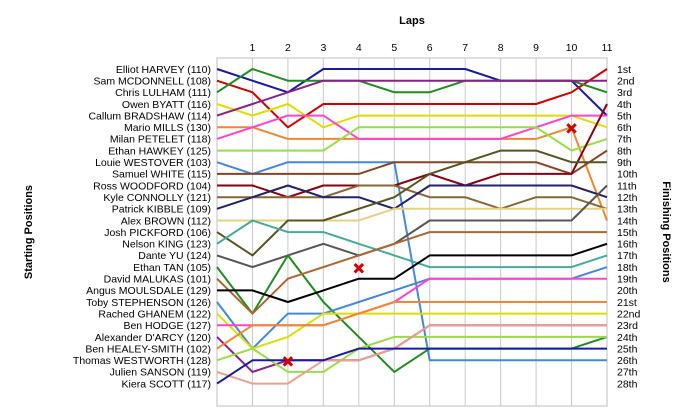 This screenshot has width=700, height=420. What do you see at coordinates (624, 93) in the screenshot?
I see `finishing-position-label: 3rd` at bounding box center [624, 93].